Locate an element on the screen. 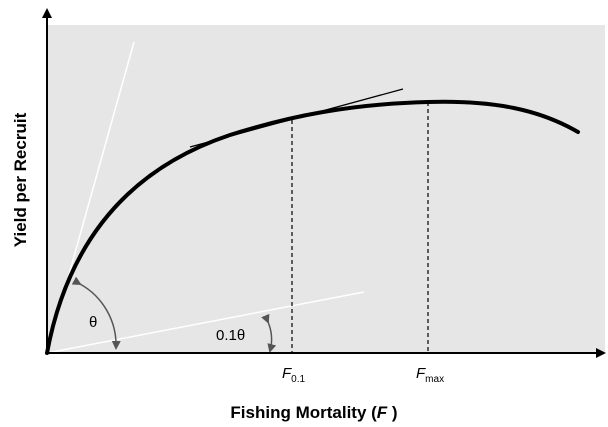 This screenshot has height=427, width=608. fmax-symbol: F is located at coordinates (421, 373).